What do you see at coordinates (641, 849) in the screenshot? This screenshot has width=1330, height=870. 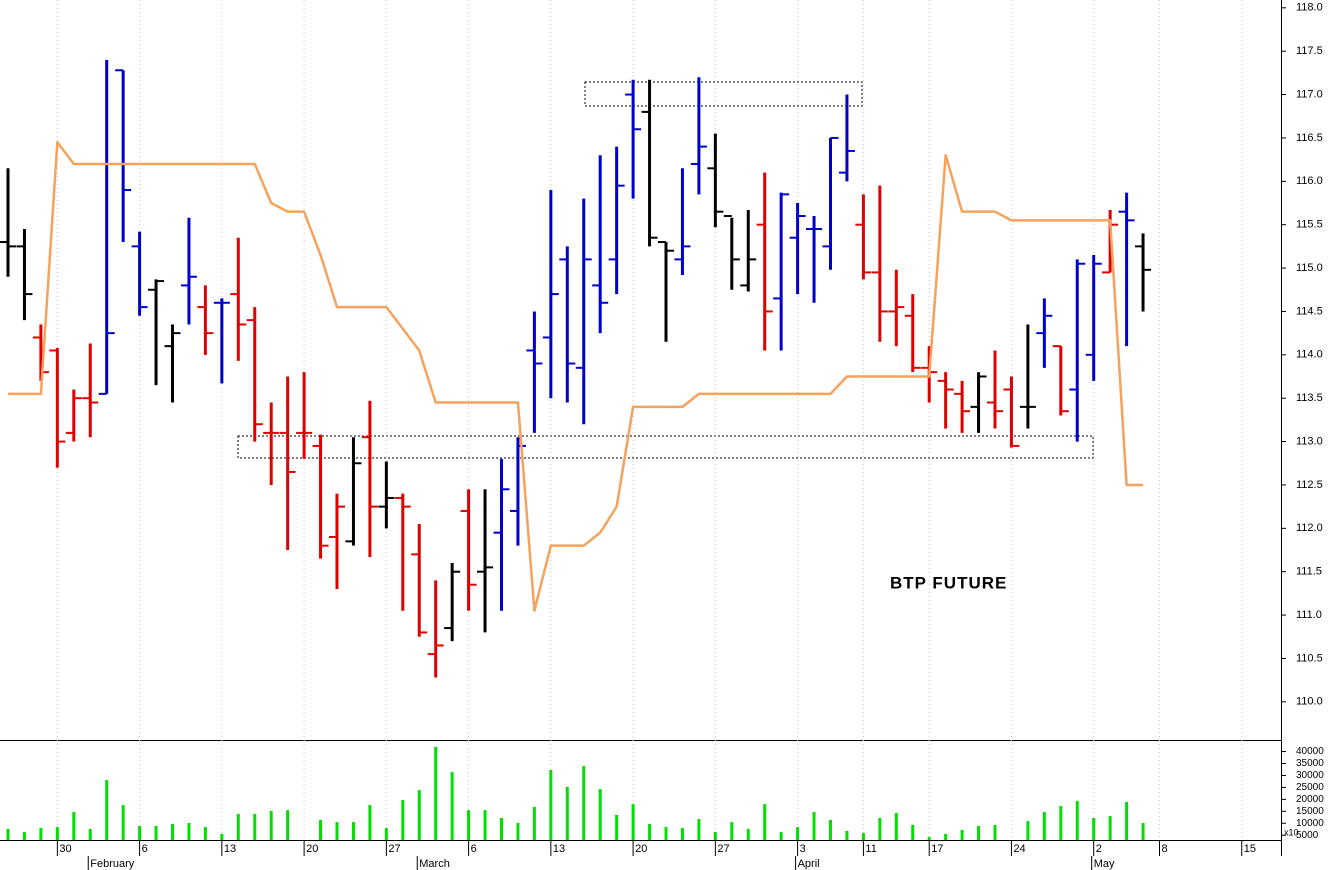 I see `x-tick-label: 20` at bounding box center [641, 849].